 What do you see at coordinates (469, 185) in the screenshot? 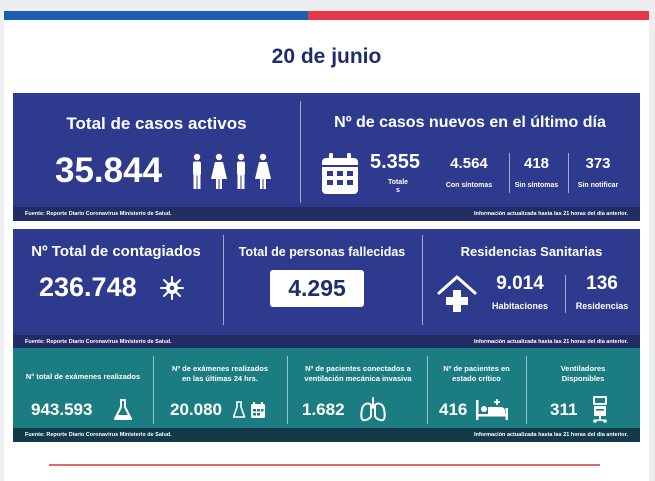
I see `sintomas-label: Con síntomas` at bounding box center [469, 185].